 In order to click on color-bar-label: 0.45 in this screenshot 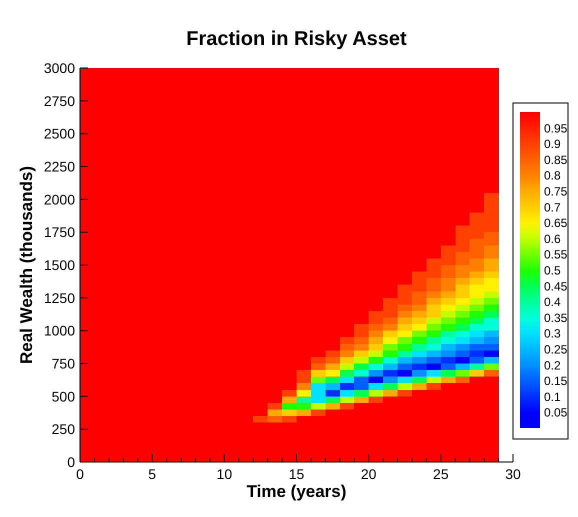, I will do `click(556, 286)`.